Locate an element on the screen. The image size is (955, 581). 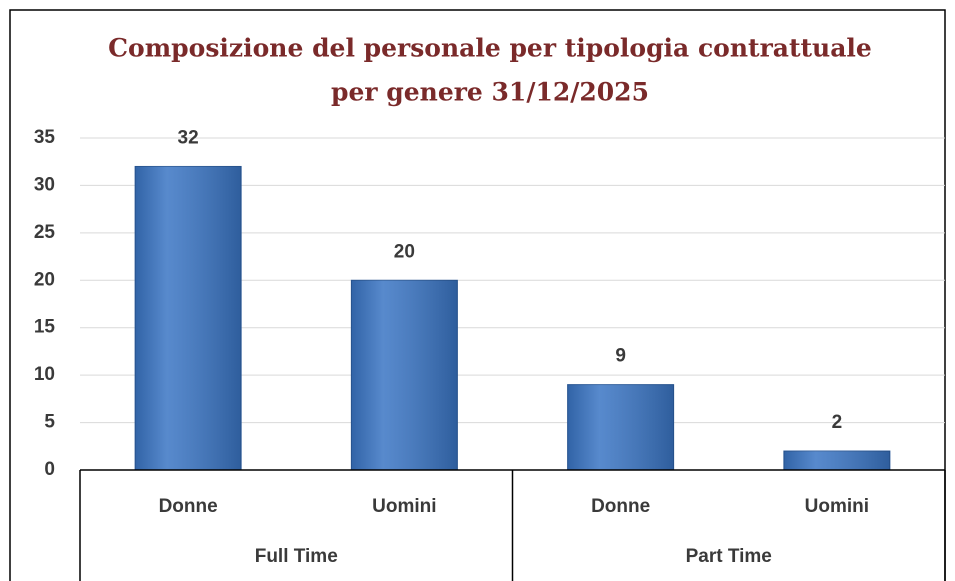
data-label: 20 is located at coordinates (404, 251).